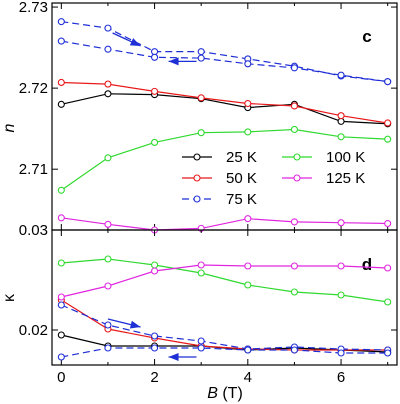 This screenshot has width=400, height=404. I want to click on panel-d-xtick-label-3: 6, so click(341, 377).